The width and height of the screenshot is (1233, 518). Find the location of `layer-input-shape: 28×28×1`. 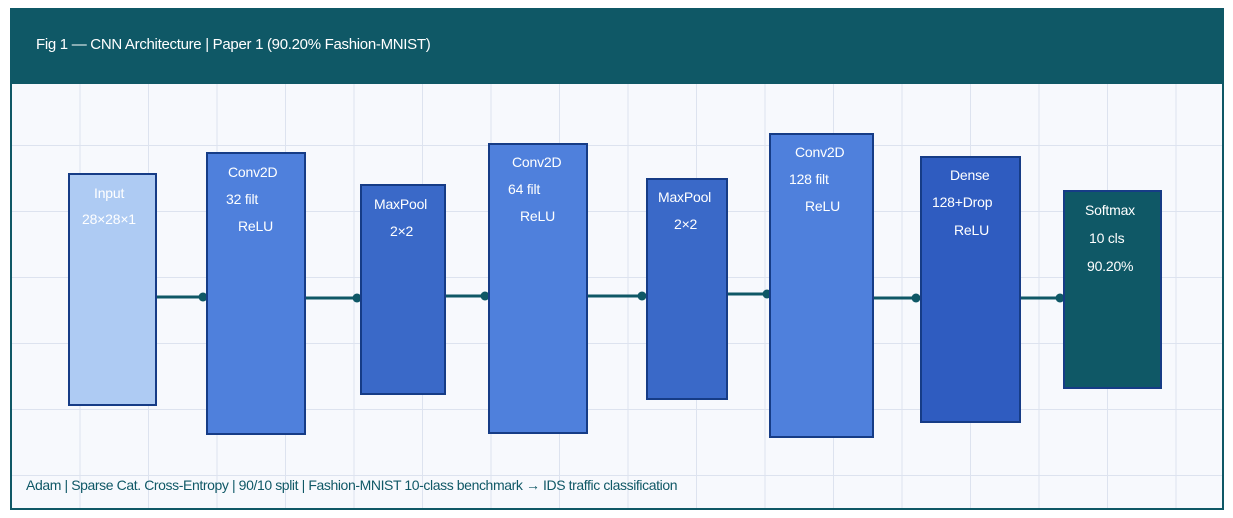

layer-input-shape: 28×28×1 is located at coordinates (109, 219).